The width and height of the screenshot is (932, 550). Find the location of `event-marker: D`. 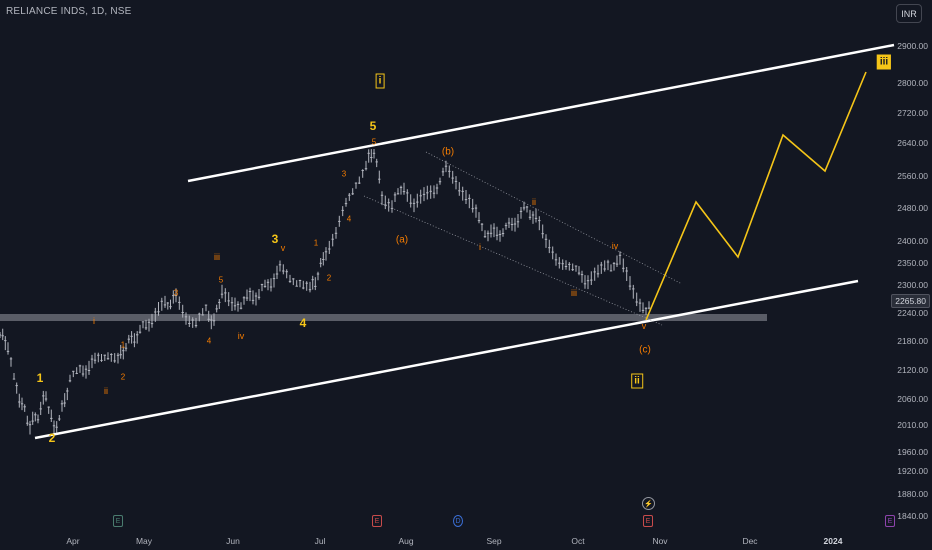

event-marker: D is located at coordinates (458, 521).